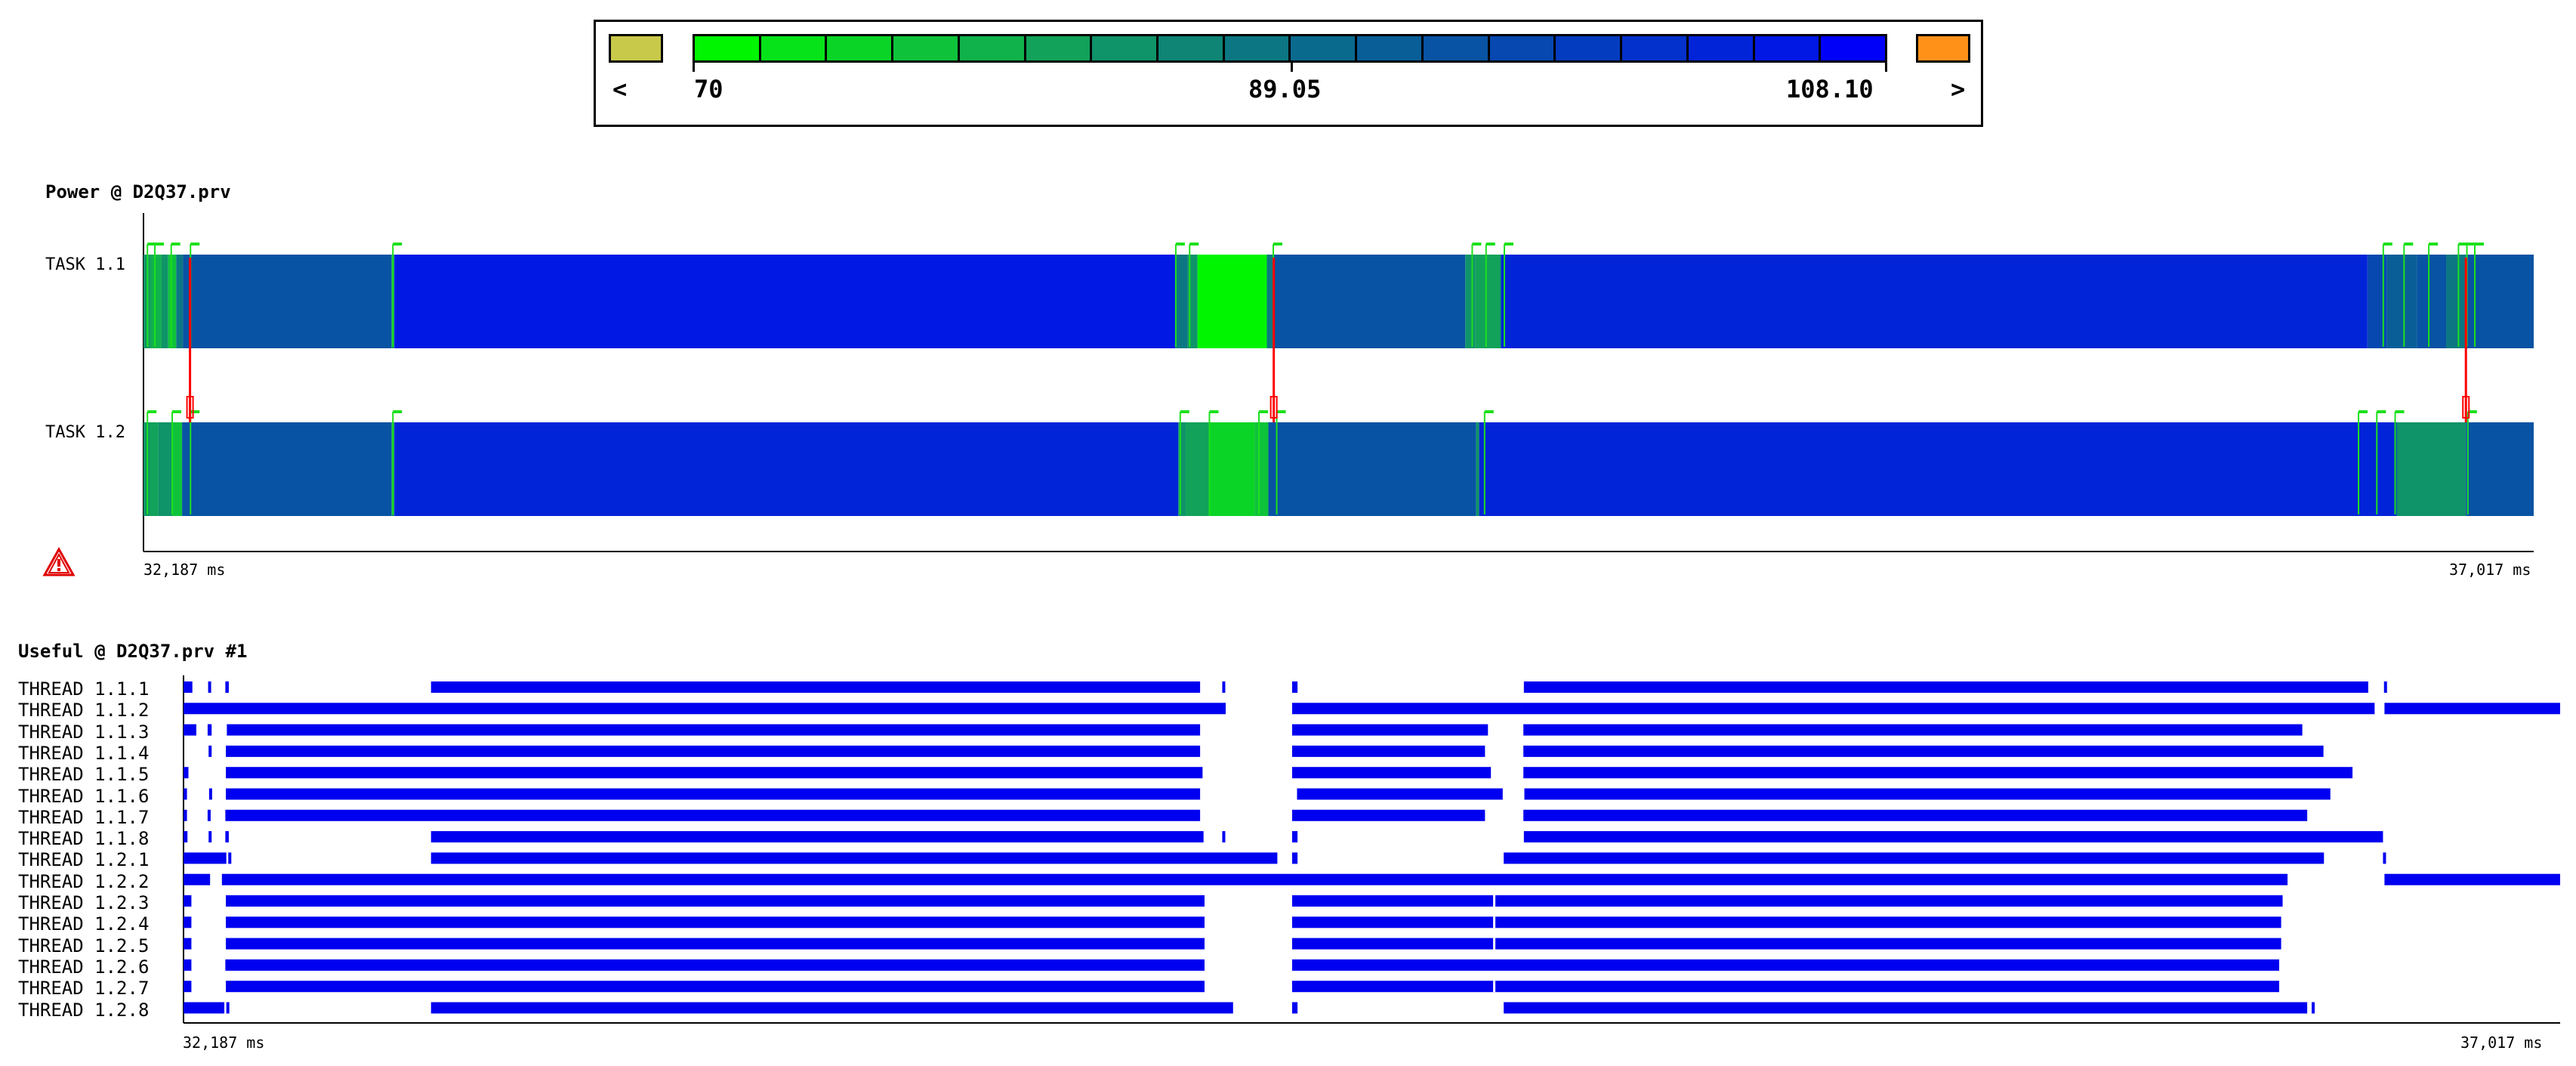  I want to click on power-communication-line, so click(1273, 340).